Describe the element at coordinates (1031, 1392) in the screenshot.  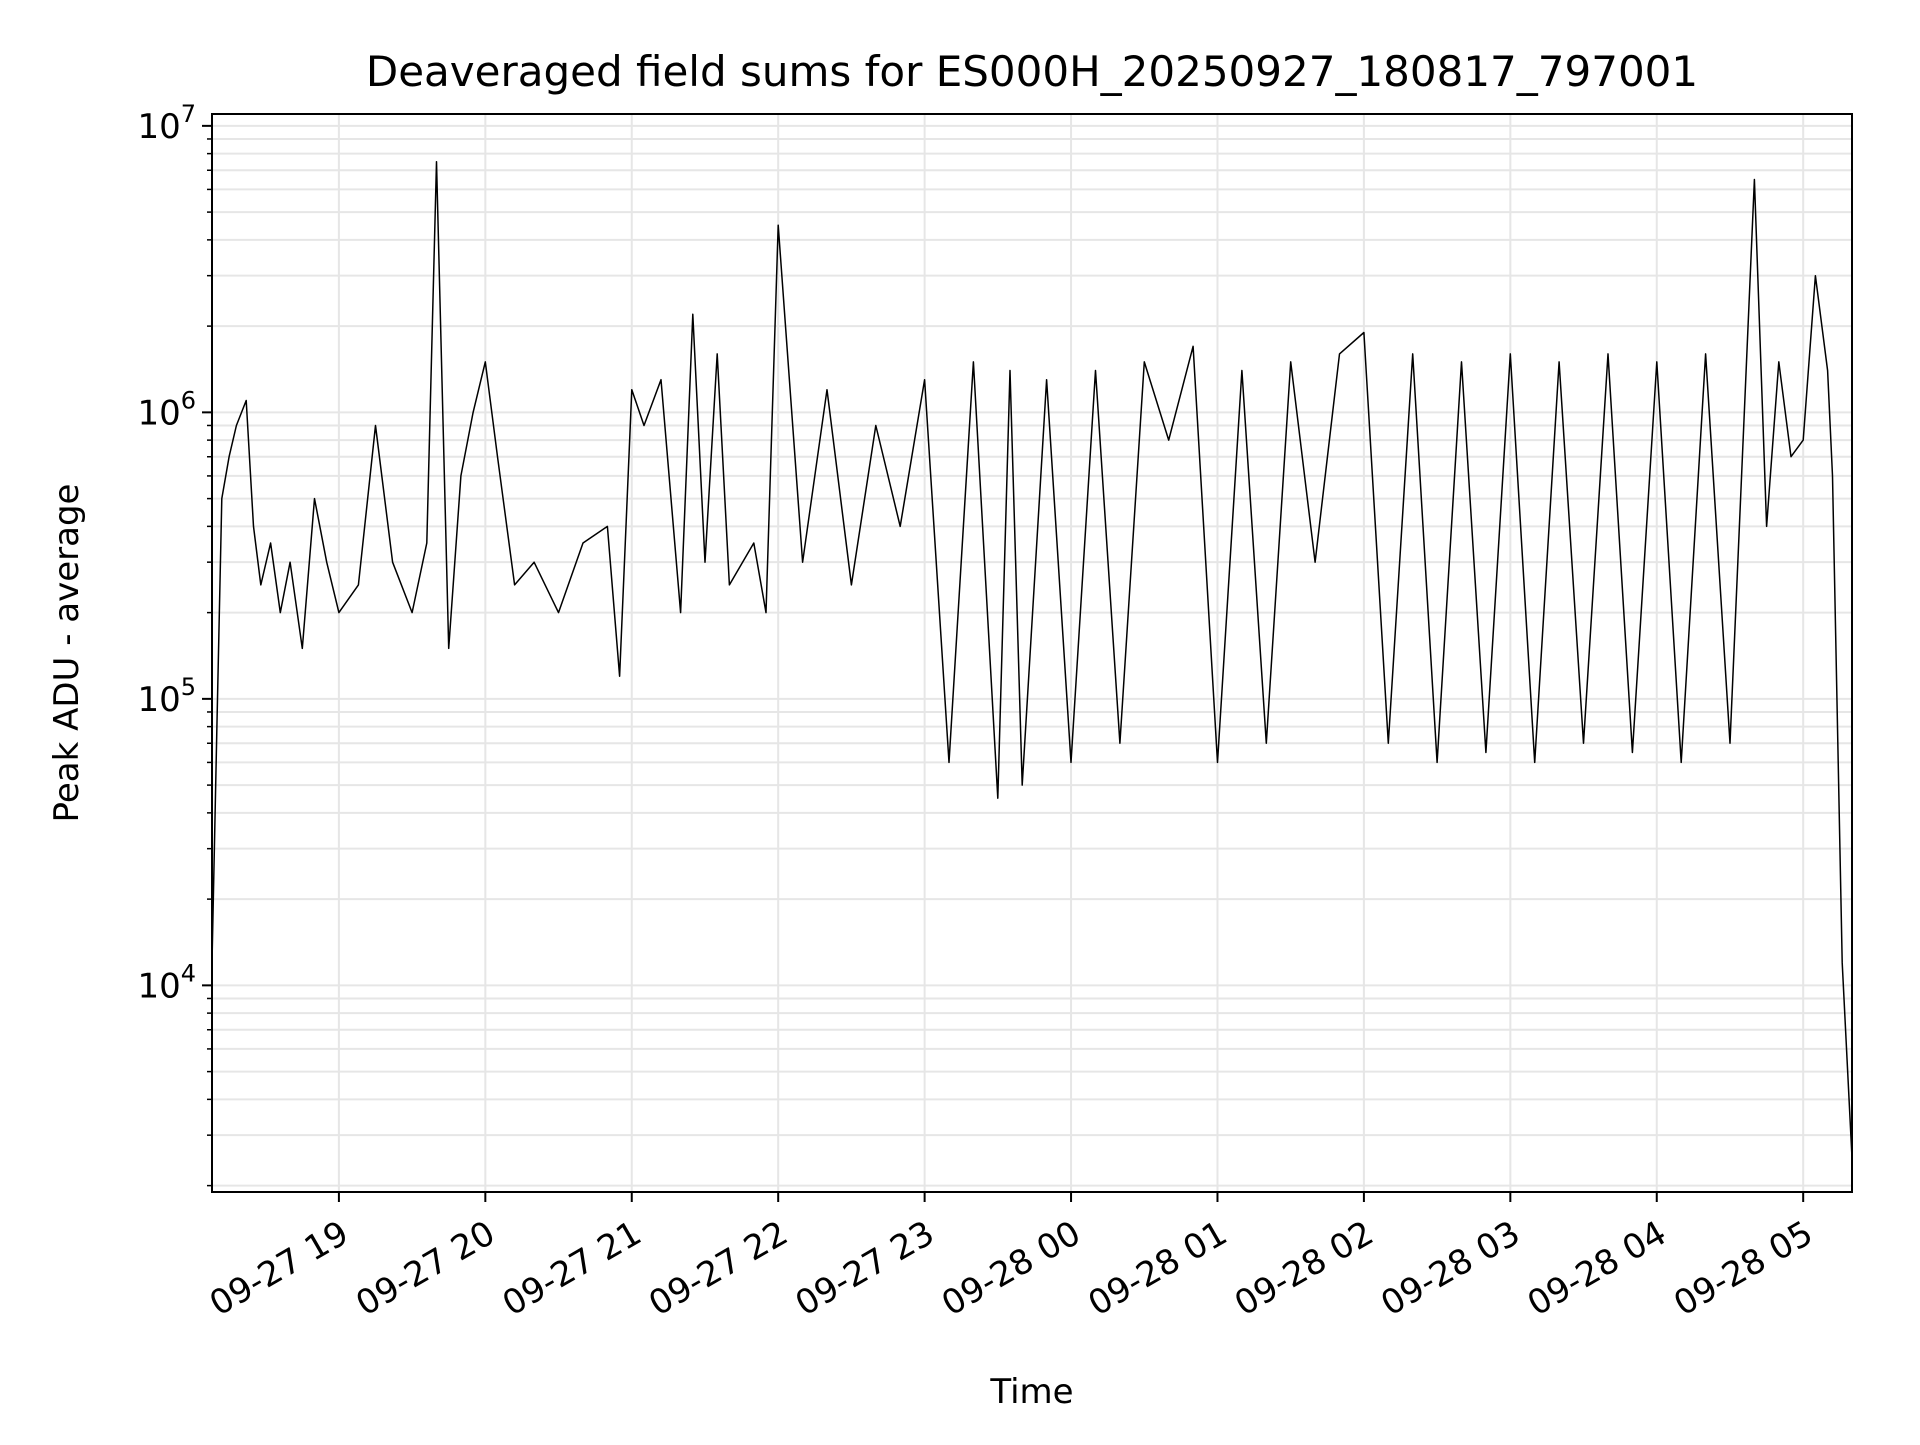
I see `x-axis-label: Time` at that location.